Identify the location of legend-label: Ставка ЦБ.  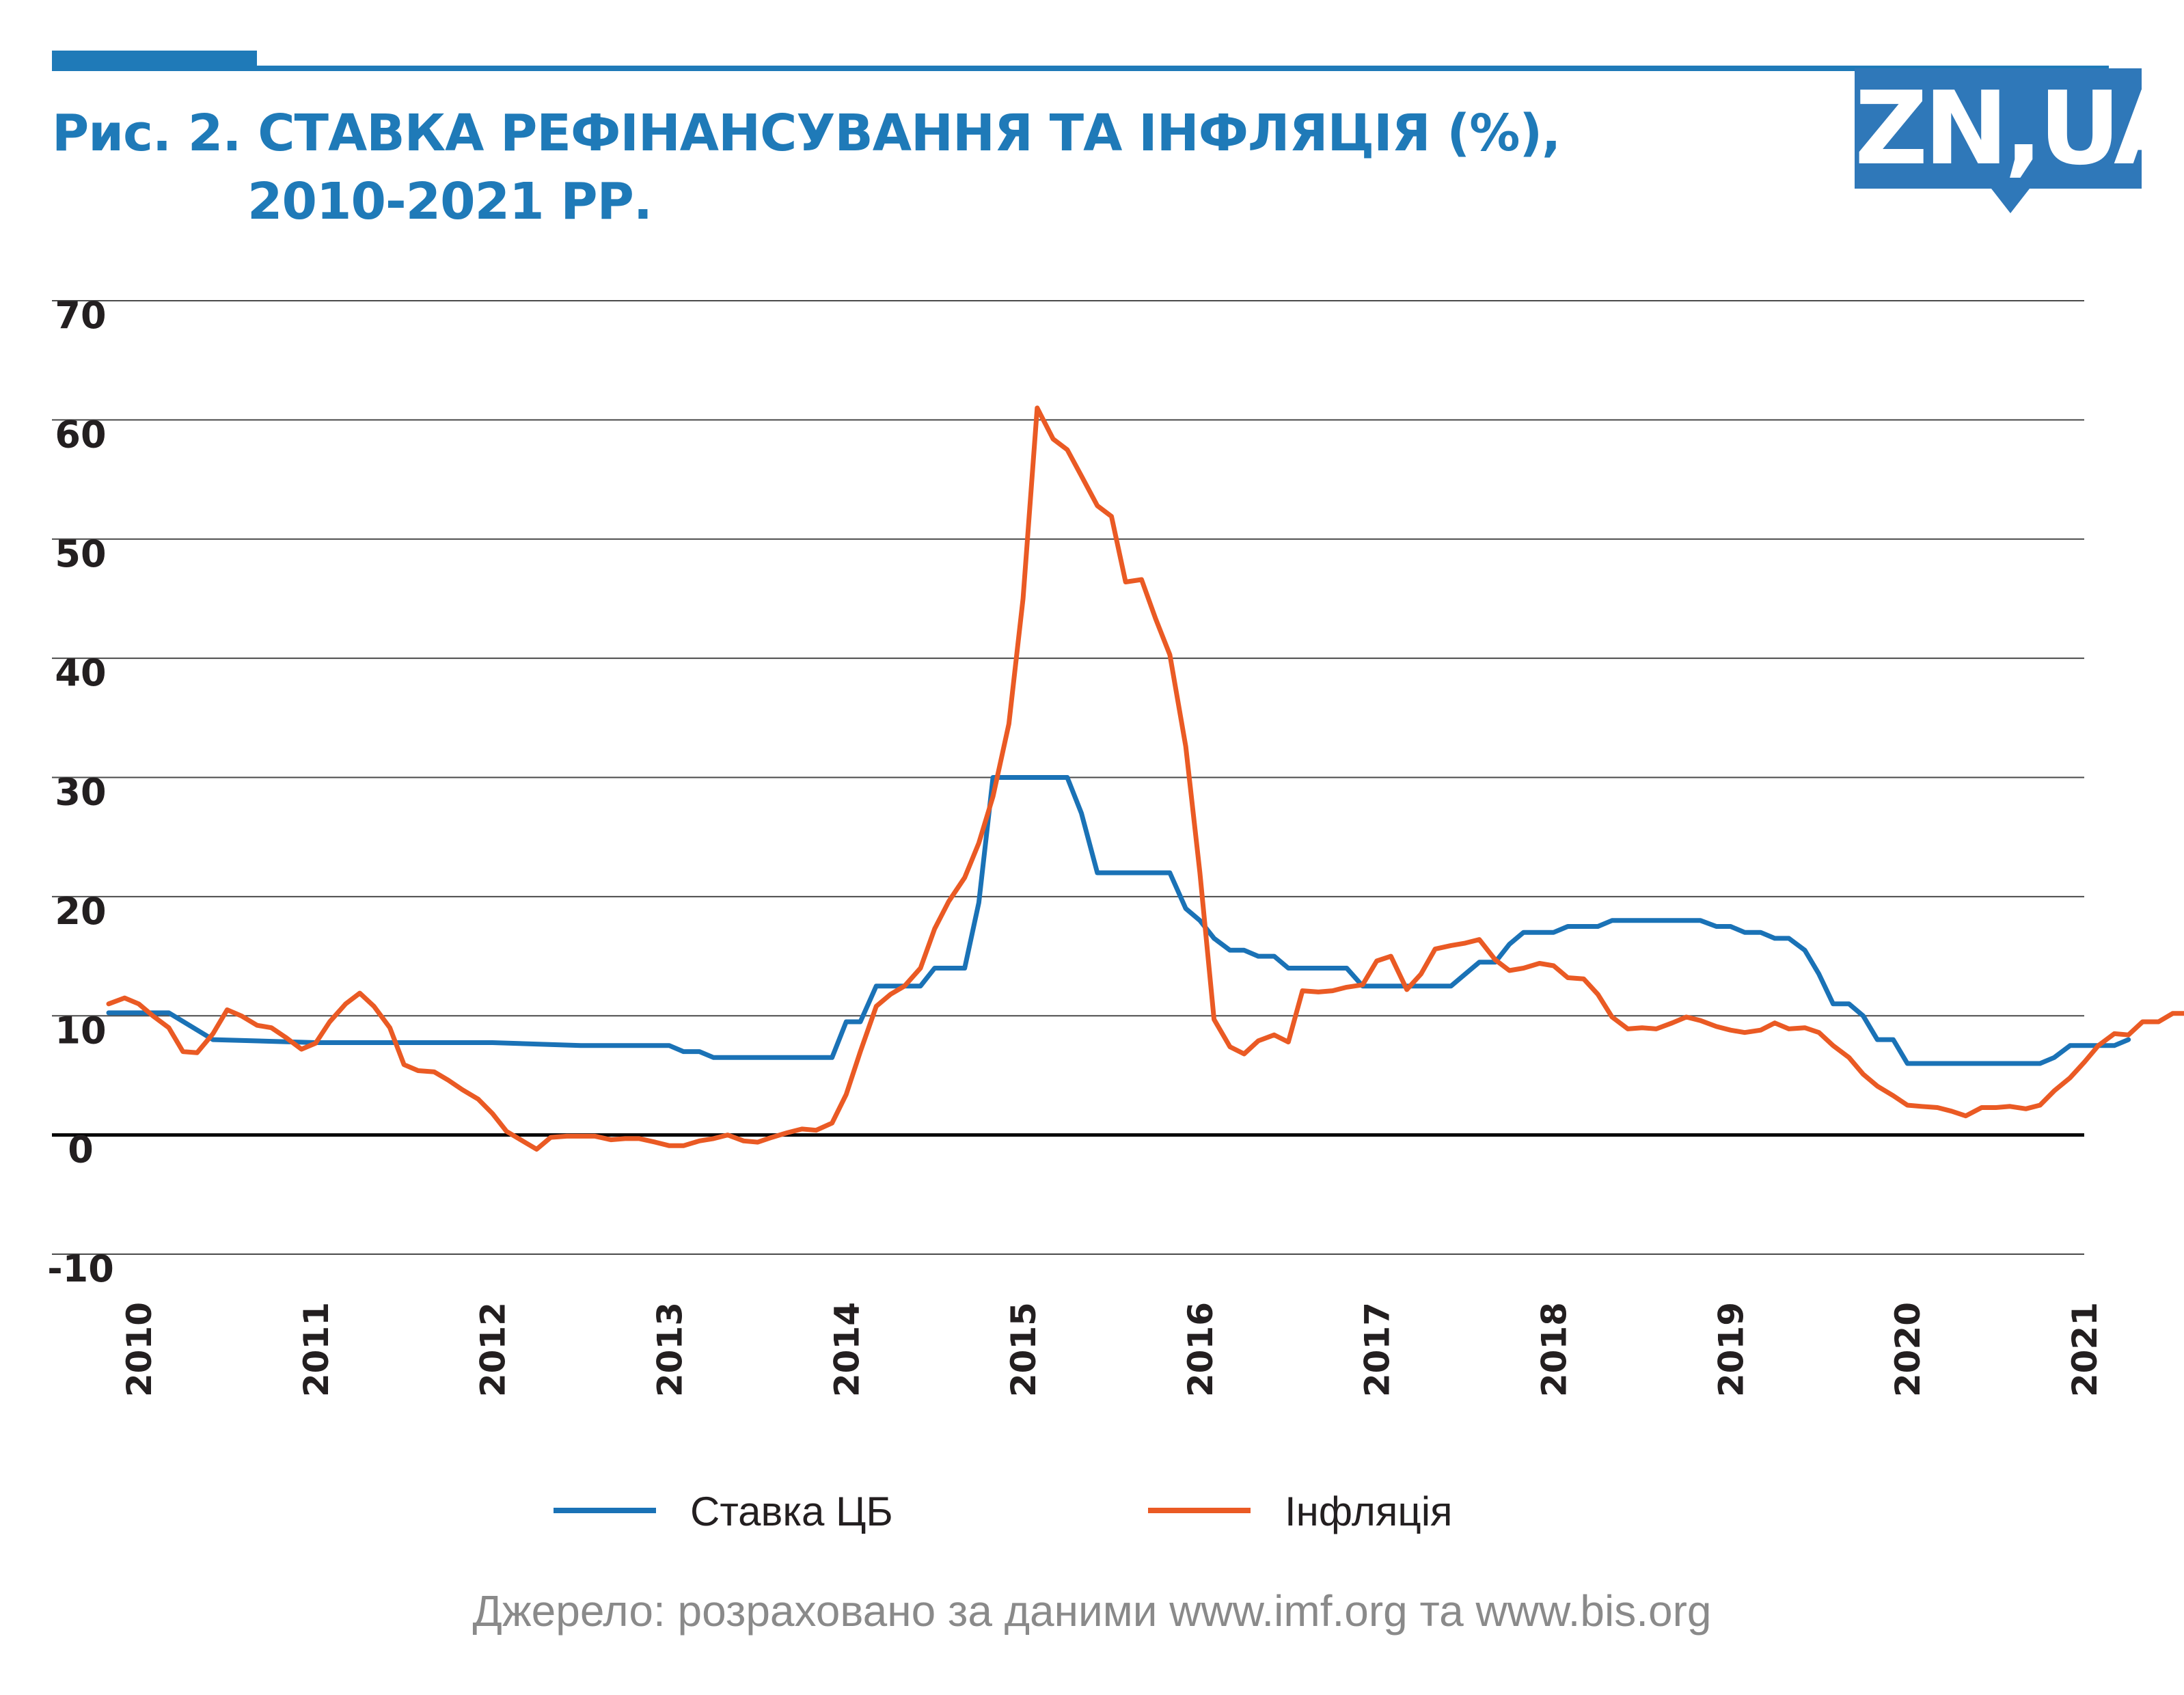
(791, 1511).